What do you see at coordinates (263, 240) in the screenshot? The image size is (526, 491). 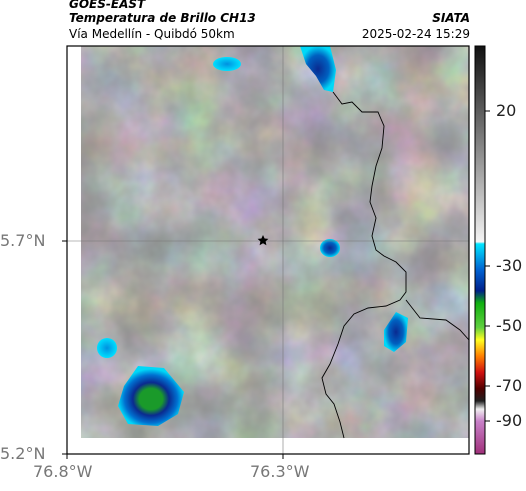 I see `star-icon` at bounding box center [263, 240].